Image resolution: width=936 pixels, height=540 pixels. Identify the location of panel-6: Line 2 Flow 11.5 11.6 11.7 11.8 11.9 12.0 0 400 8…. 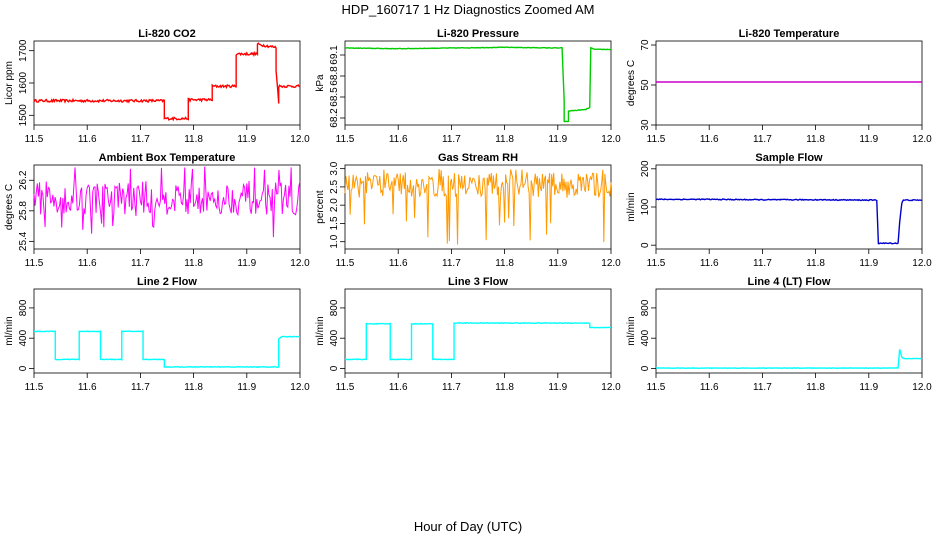
(157, 334).